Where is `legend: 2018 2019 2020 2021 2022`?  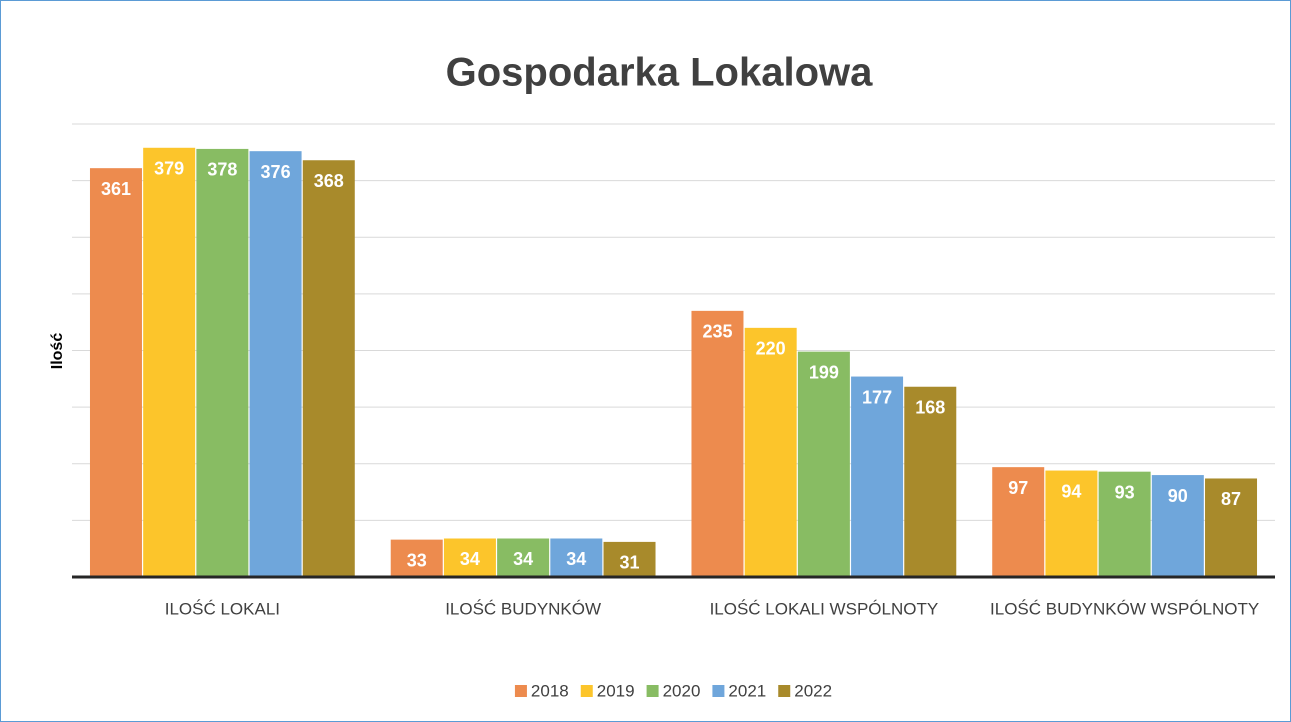 legend: 2018 2019 2020 2021 2022 is located at coordinates (673, 690).